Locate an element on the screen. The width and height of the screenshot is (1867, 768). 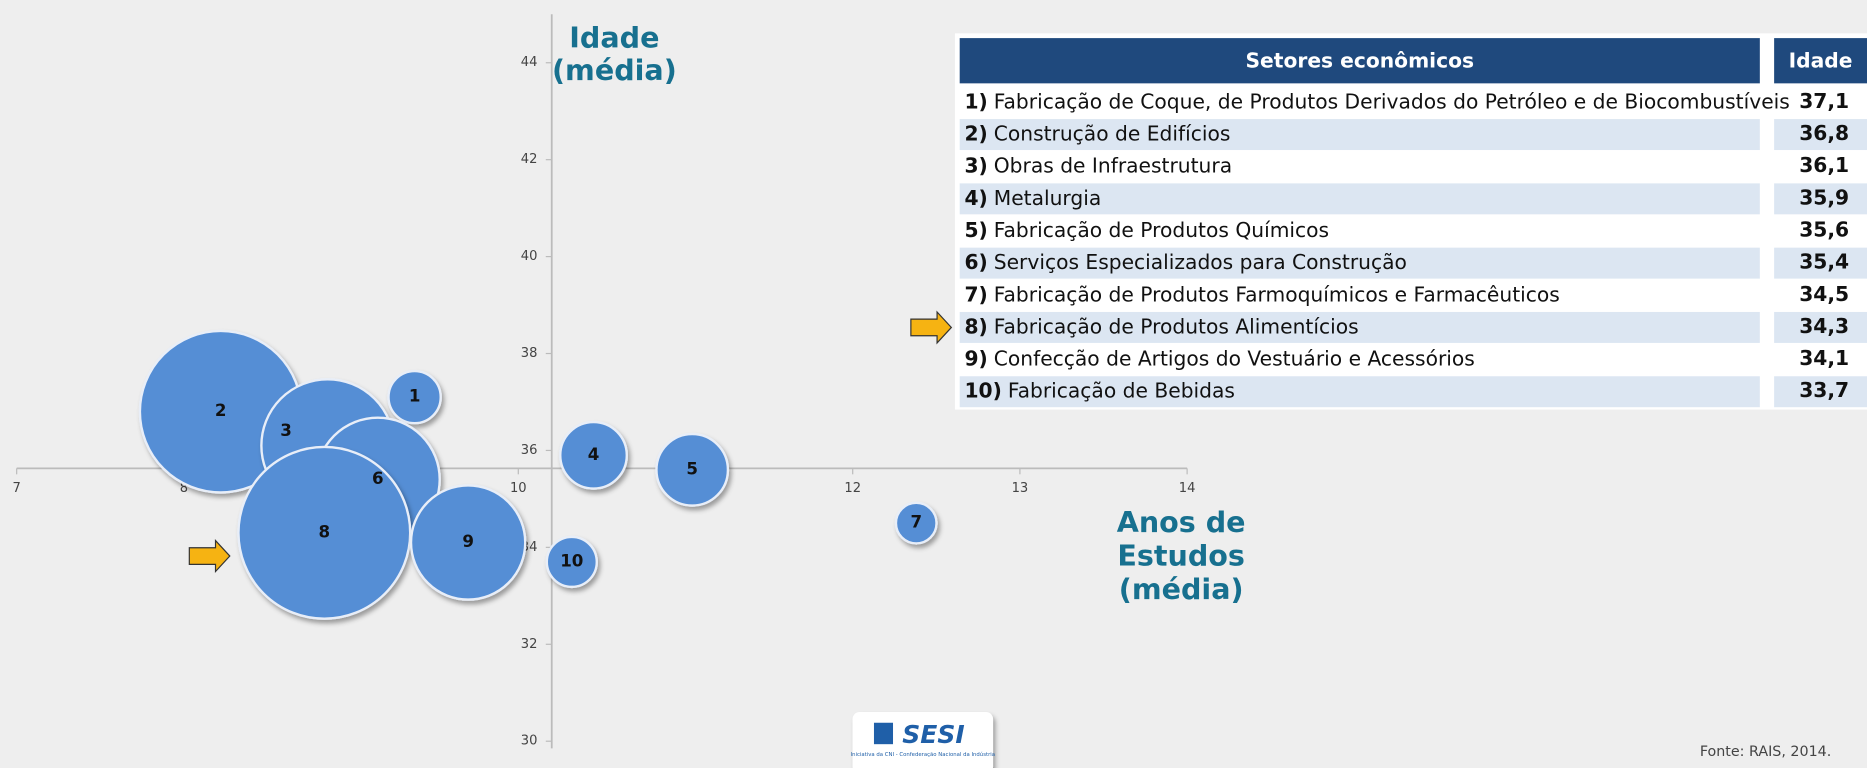
source: Fonte: RAIS, 2014. is located at coordinates (1765, 752).